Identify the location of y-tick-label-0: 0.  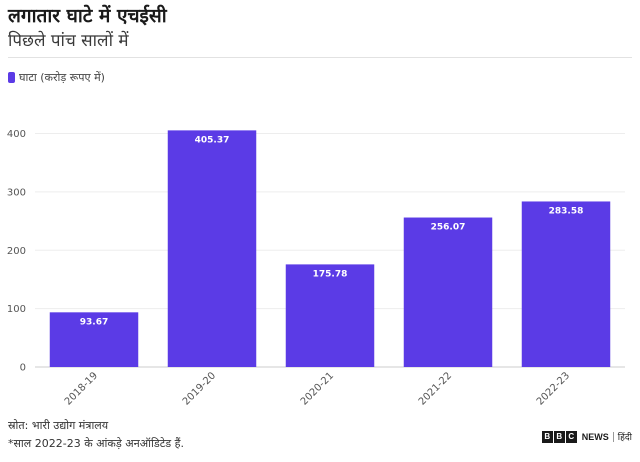
(23, 368).